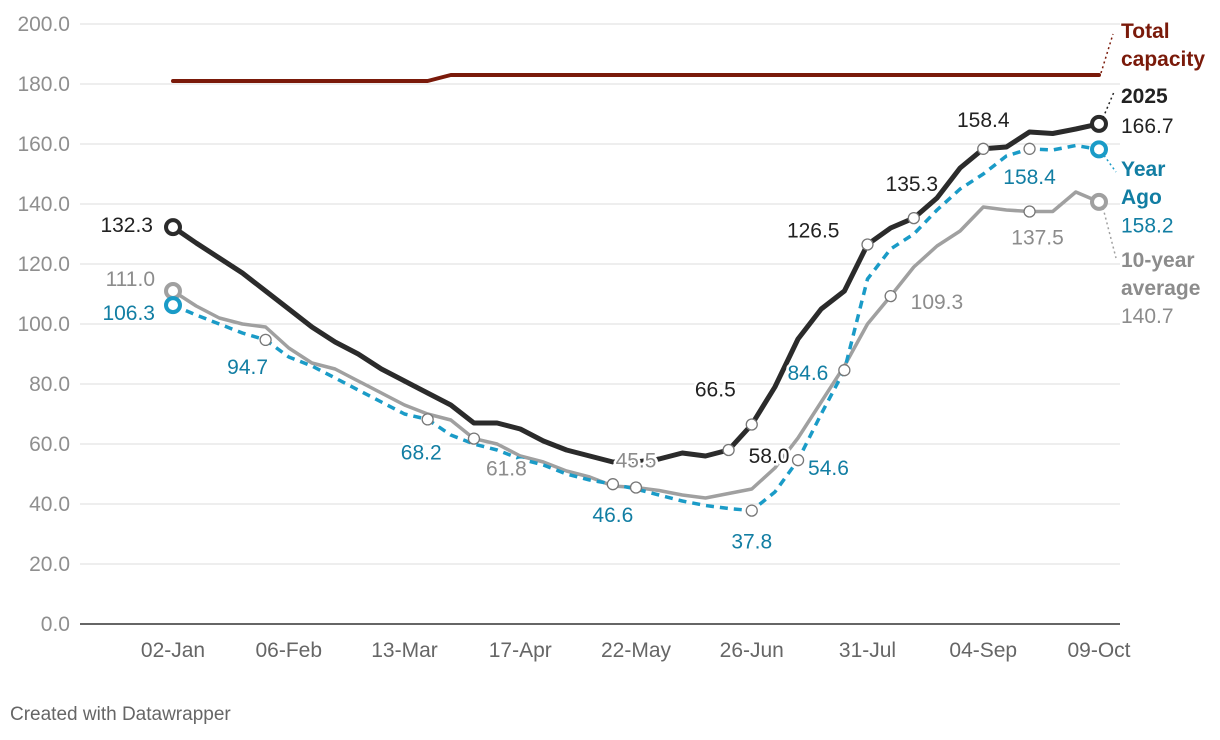 The image size is (1220, 740). Describe the element at coordinates (43, 84) in the screenshot. I see `y-tick-label: 180.0` at that location.